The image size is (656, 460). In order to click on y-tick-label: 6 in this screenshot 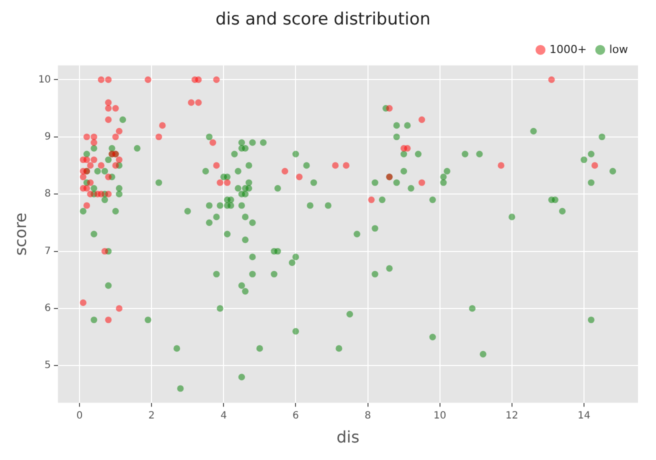, I will do `click(47, 308)`.